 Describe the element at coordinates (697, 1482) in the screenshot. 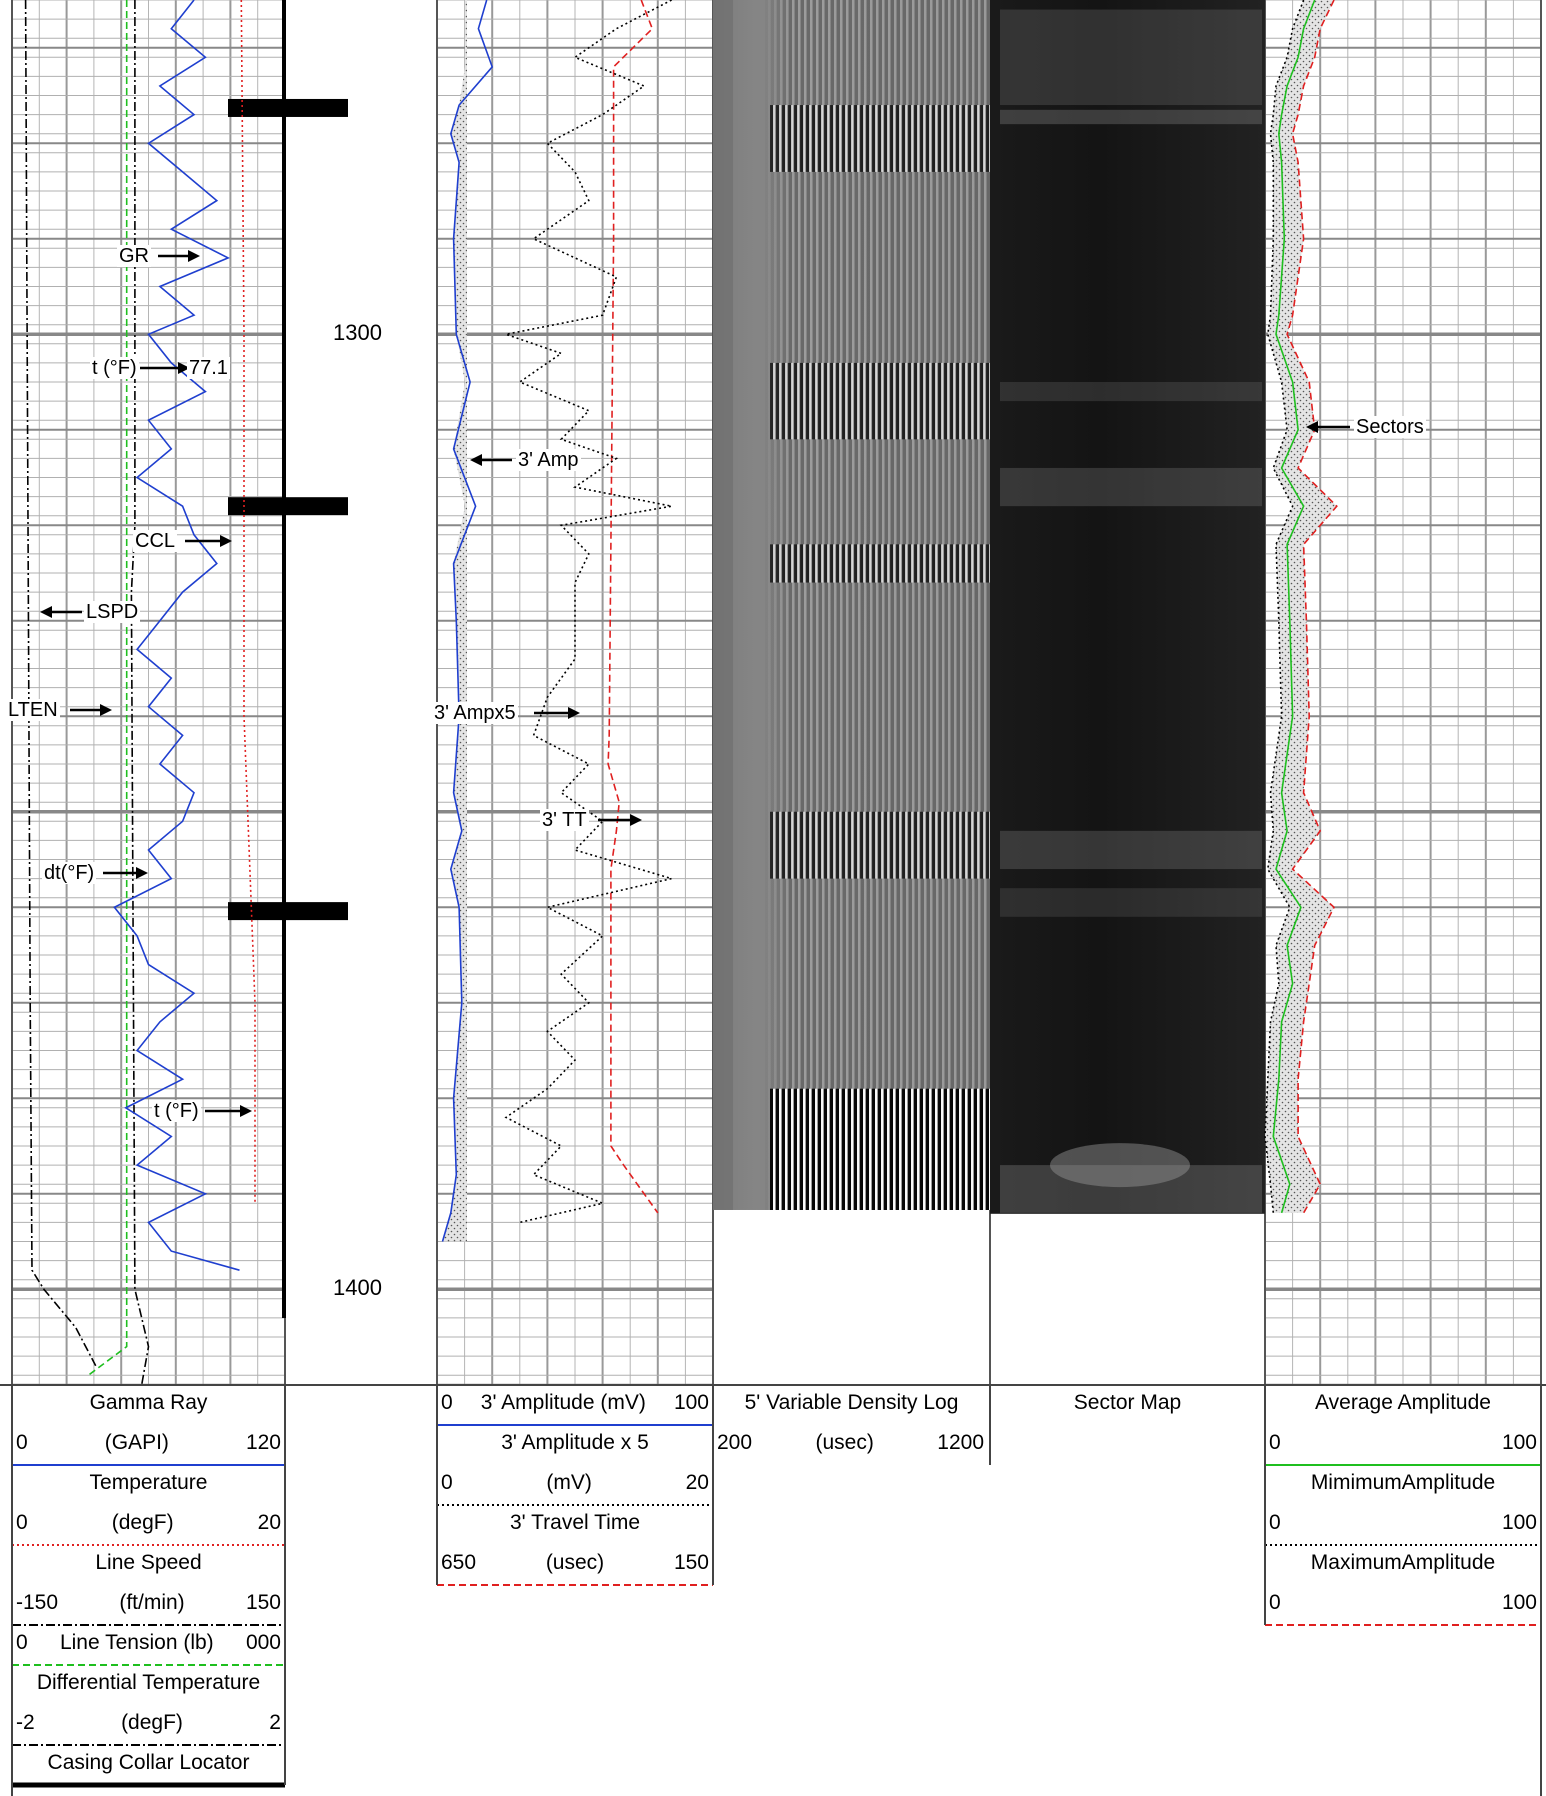

I see `track3-header-scale-right: 20` at that location.